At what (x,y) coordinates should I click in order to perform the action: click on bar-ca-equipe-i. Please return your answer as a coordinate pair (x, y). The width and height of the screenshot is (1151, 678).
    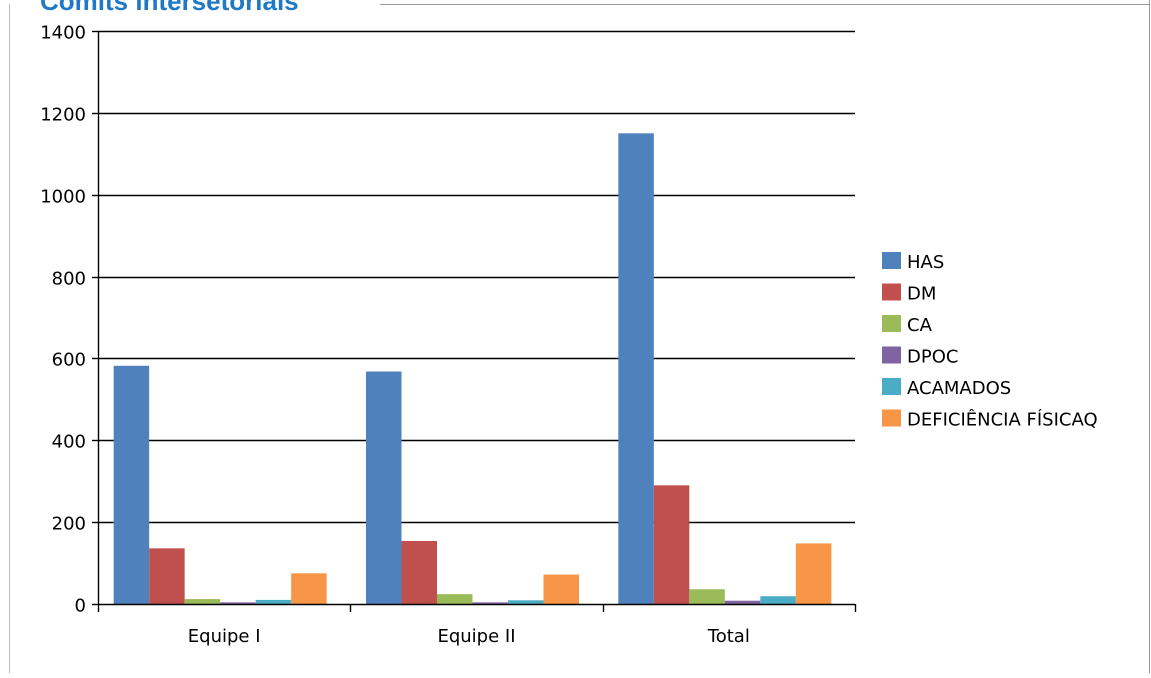
    Looking at the image, I should click on (202, 601).